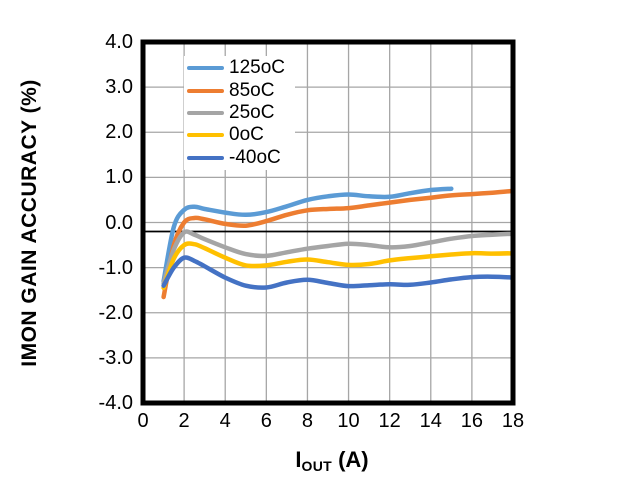 This screenshot has width=619, height=484. Describe the element at coordinates (29, 223) in the screenshot. I see `y-axis-title: IMON GAIN ACCURACY (%)` at that location.